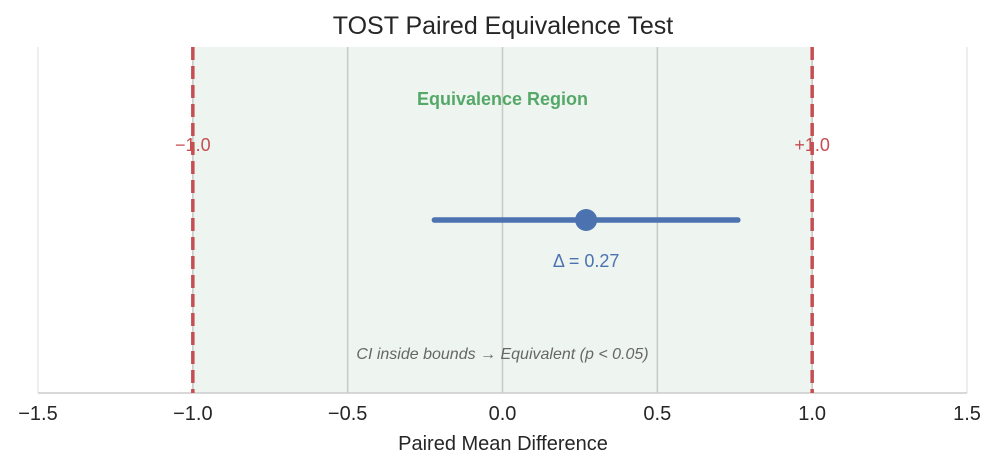  What do you see at coordinates (502, 354) in the screenshot?
I see `result-annotation: CI inside bounds → Equivalent (p < 0.05)` at bounding box center [502, 354].